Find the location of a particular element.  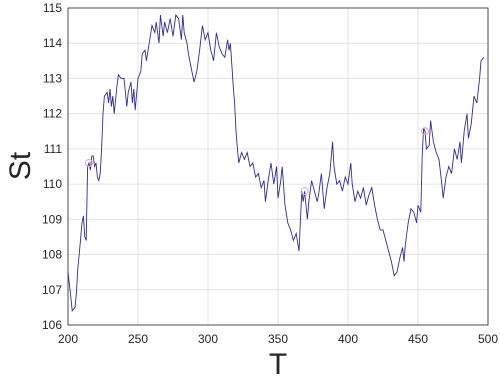

x-tick-label: 300 is located at coordinates (208, 339).